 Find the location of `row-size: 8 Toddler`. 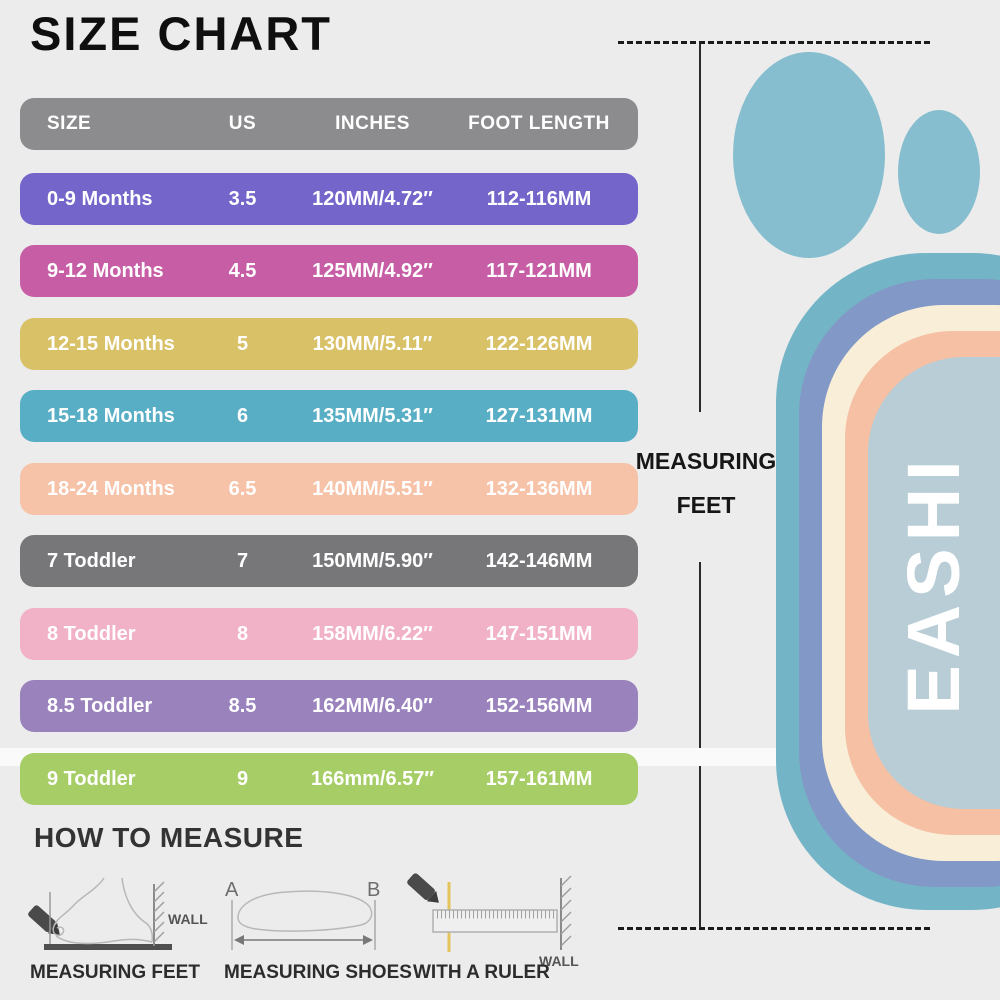

row-size: 8 Toddler is located at coordinates (91, 633).